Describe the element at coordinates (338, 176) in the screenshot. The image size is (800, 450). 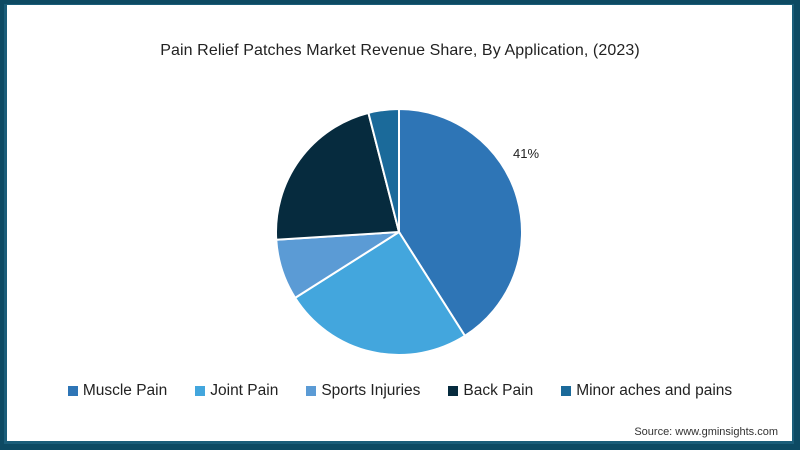
I see `pie-slice-back-pain` at that location.